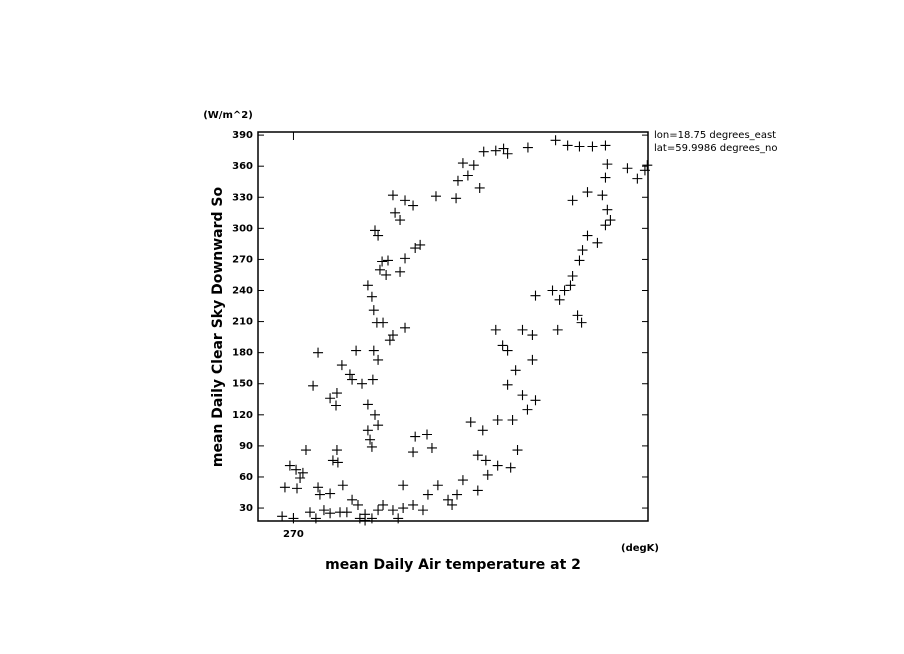 This screenshot has height=654, width=904. Describe the element at coordinates (242, 228) in the screenshot. I see `y-tick-label: 300` at that location.